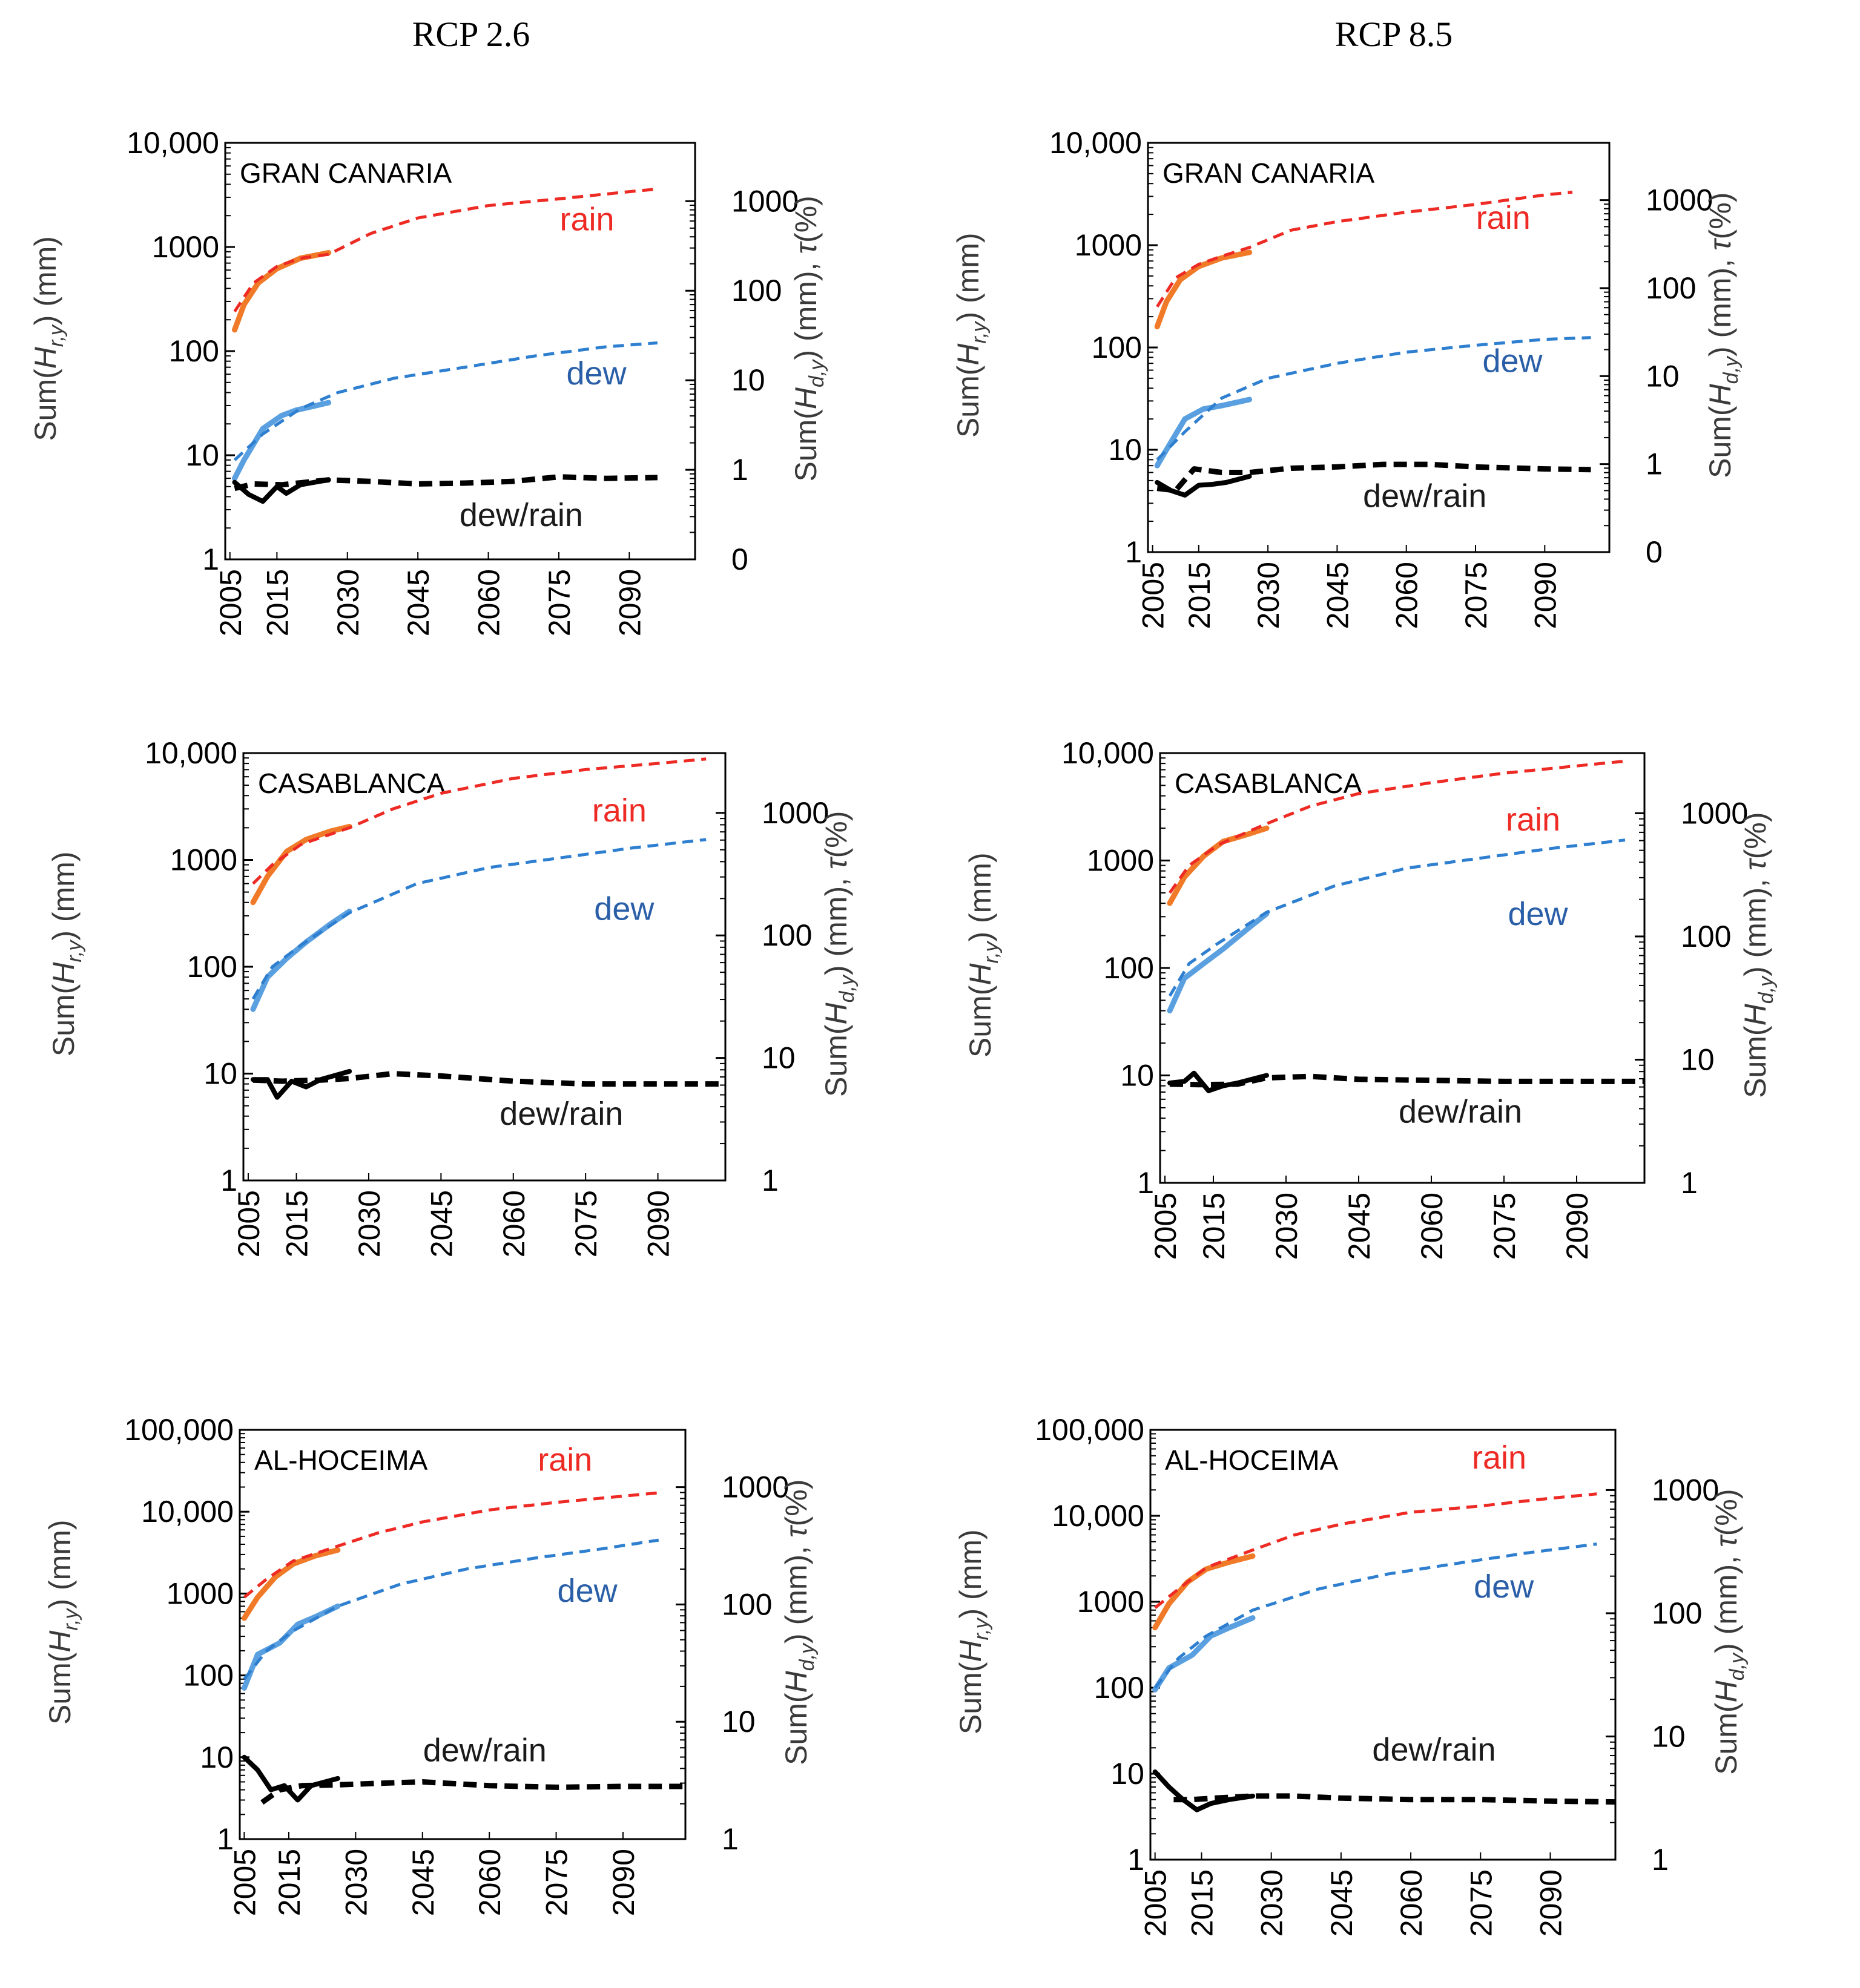 Image resolution: width=1860 pixels, height=1988 pixels. What do you see at coordinates (1089, 1430) in the screenshot?
I see `y-tick-label: 100,000` at bounding box center [1089, 1430].